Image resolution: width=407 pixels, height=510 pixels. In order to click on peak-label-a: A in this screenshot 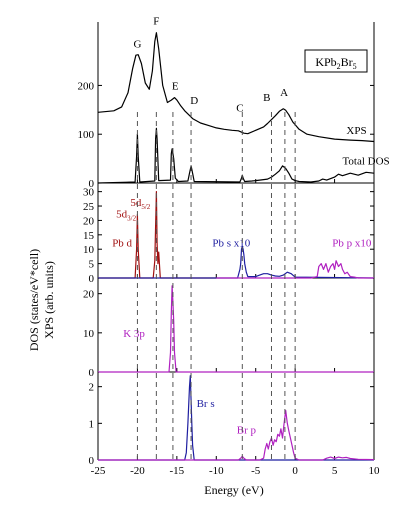, I will do `click(284, 93)`.